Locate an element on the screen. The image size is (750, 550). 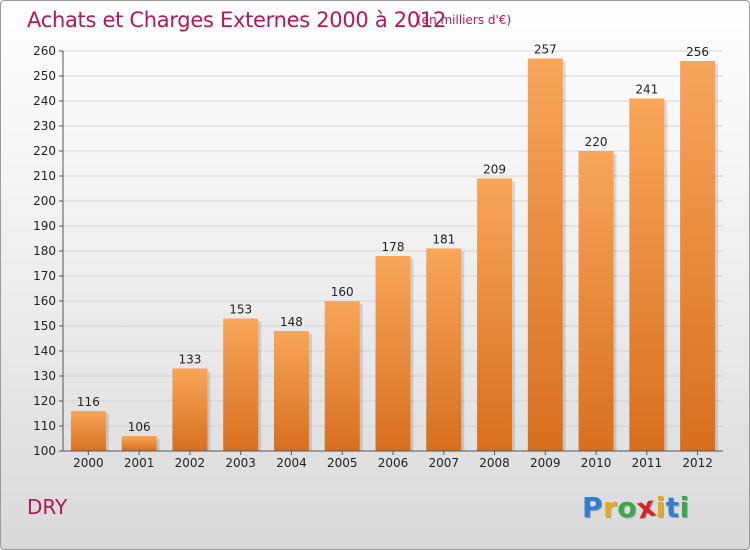
x-tick-label: 2012 is located at coordinates (697, 463).